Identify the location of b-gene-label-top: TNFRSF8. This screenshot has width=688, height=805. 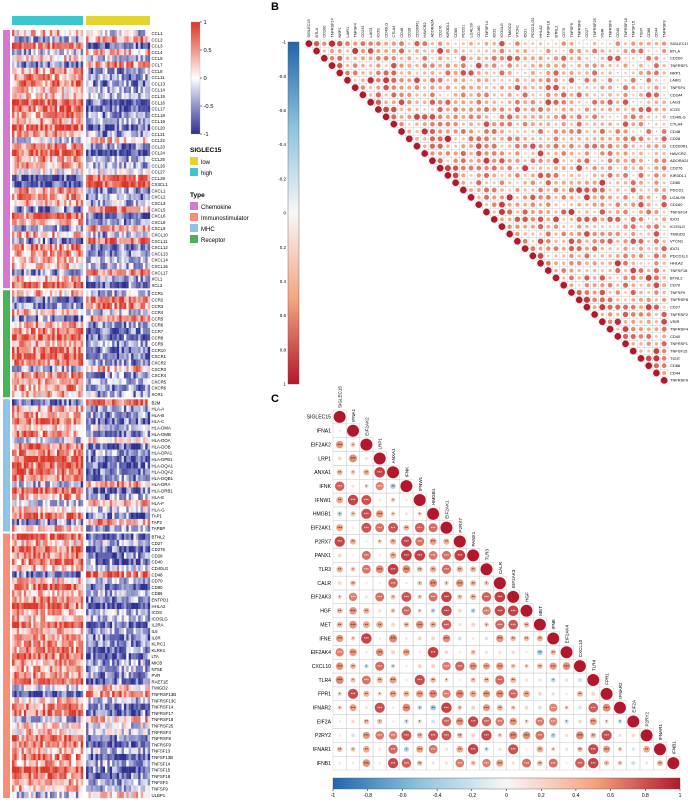
(579, 28).